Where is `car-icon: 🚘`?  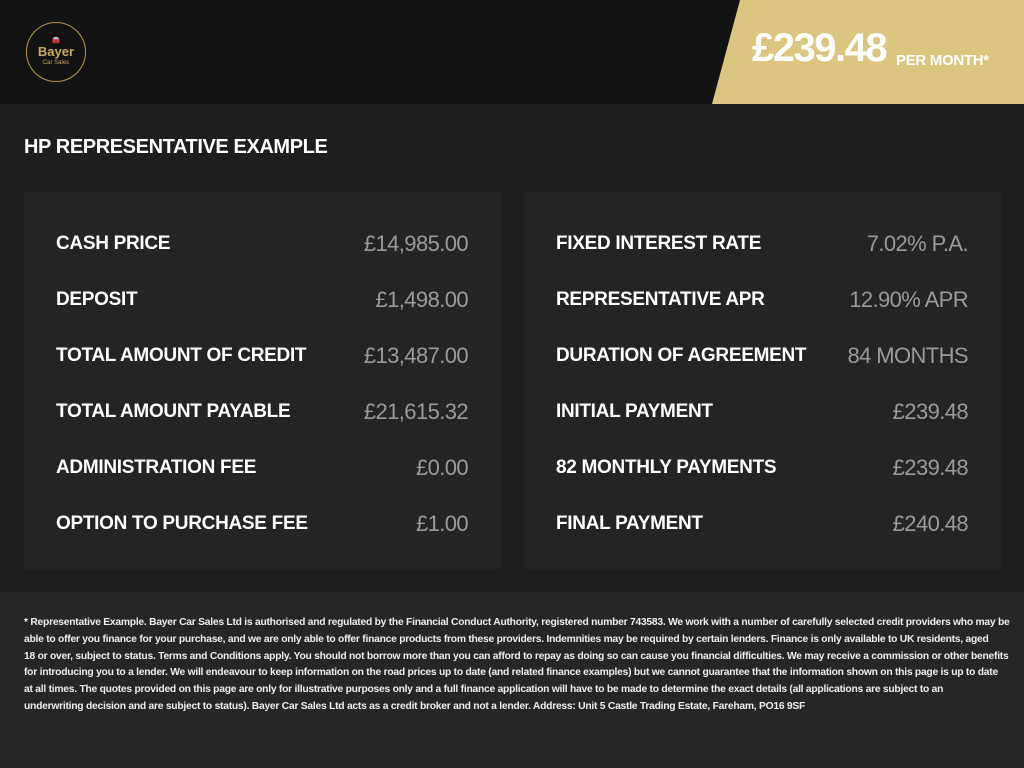 car-icon: 🚘 is located at coordinates (56, 40).